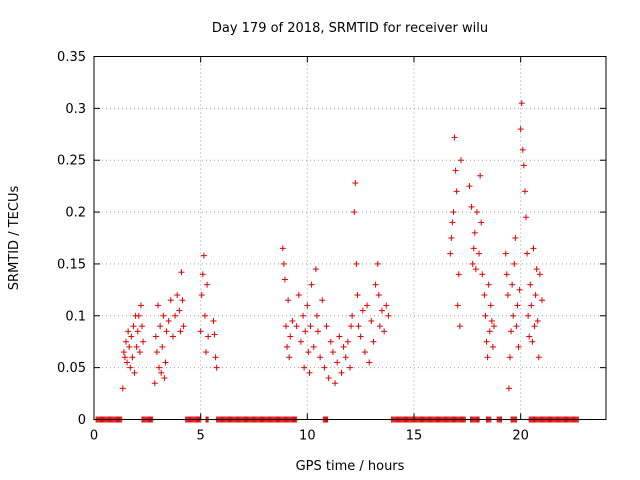  What do you see at coordinates (307, 436) in the screenshot?
I see `x-tick-label: 10` at bounding box center [307, 436].